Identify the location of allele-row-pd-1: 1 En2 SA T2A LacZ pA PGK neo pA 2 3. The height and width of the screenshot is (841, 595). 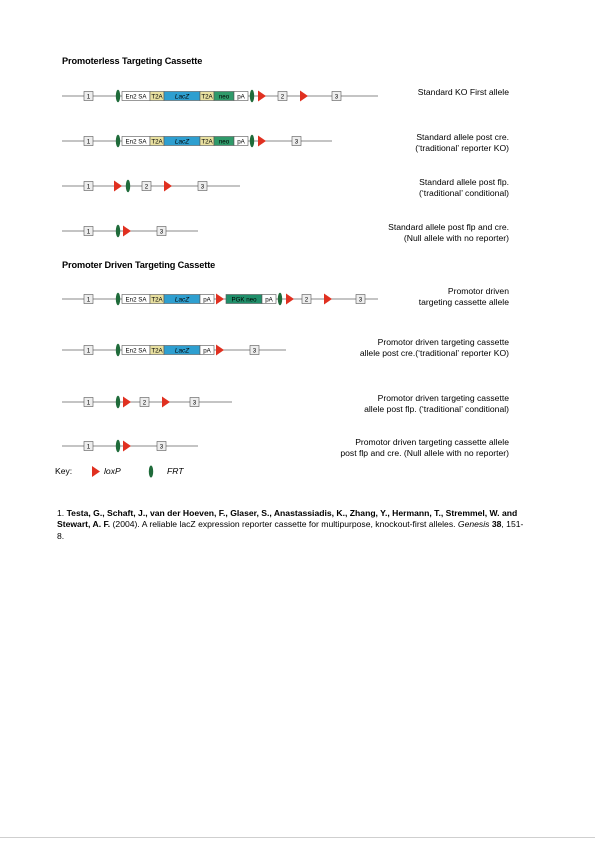
(220, 299).